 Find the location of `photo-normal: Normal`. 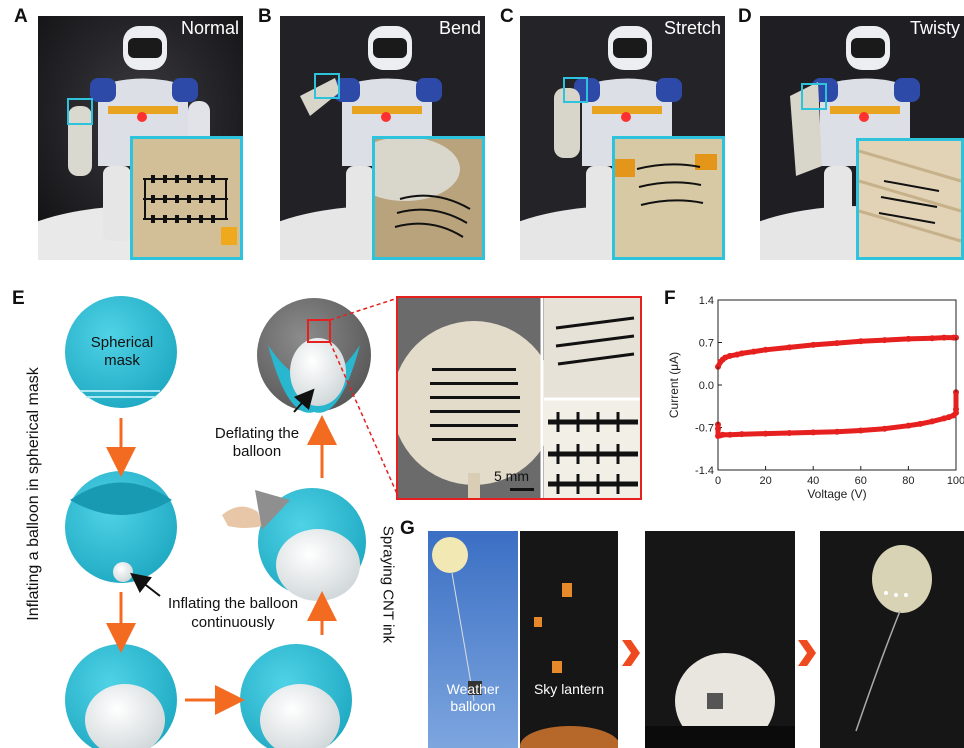

photo-normal: Normal is located at coordinates (140, 138).